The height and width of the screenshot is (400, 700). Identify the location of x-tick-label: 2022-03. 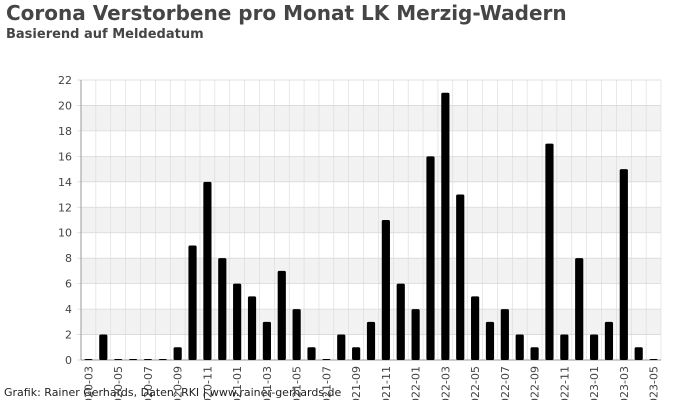
(445, 383).